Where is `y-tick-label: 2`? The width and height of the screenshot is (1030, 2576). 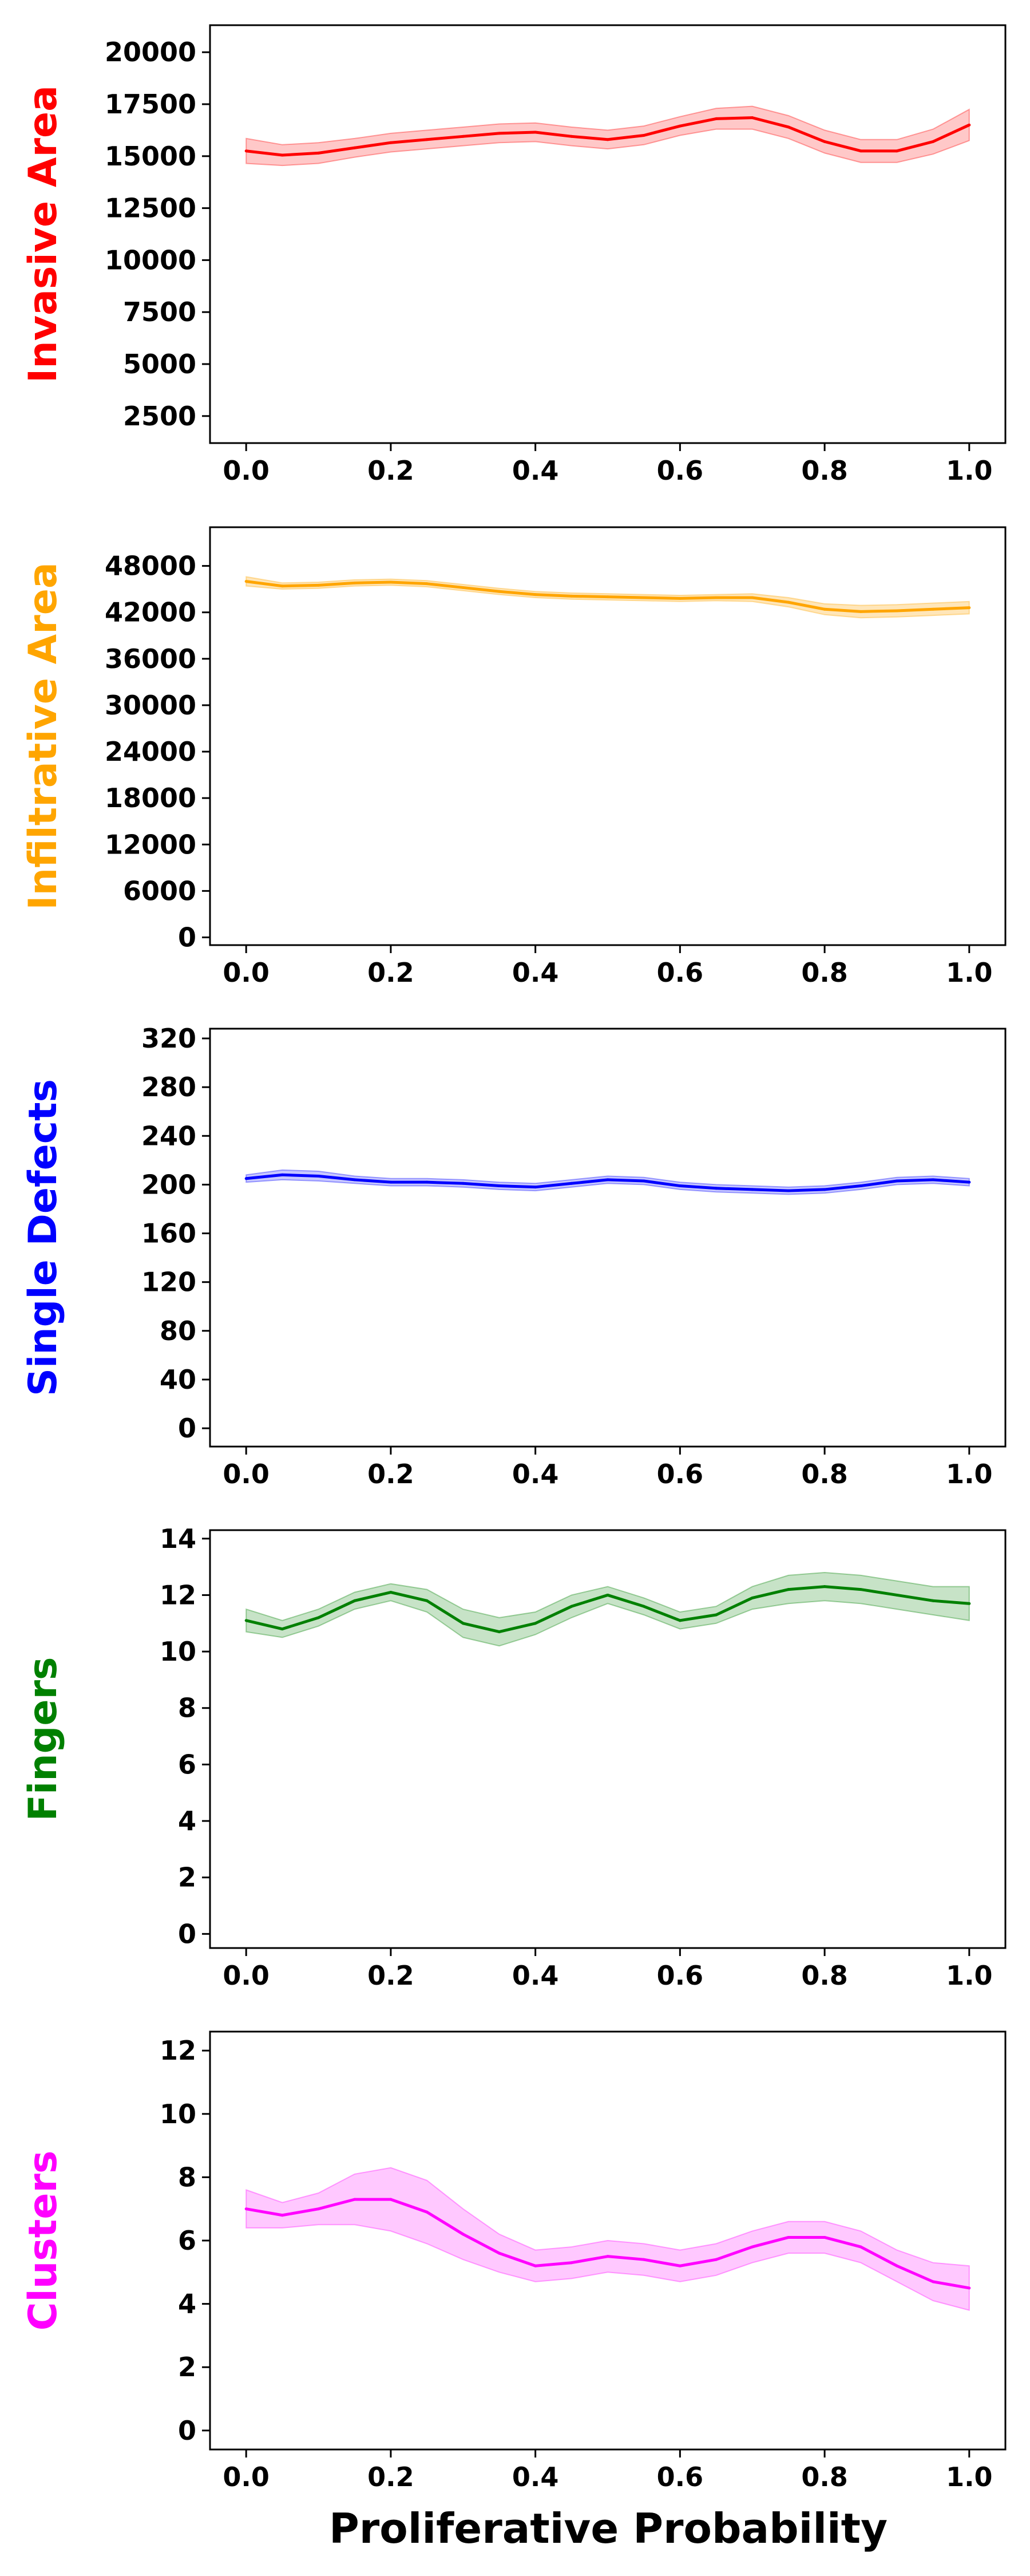
y-tick-label: 2 is located at coordinates (187, 2367).